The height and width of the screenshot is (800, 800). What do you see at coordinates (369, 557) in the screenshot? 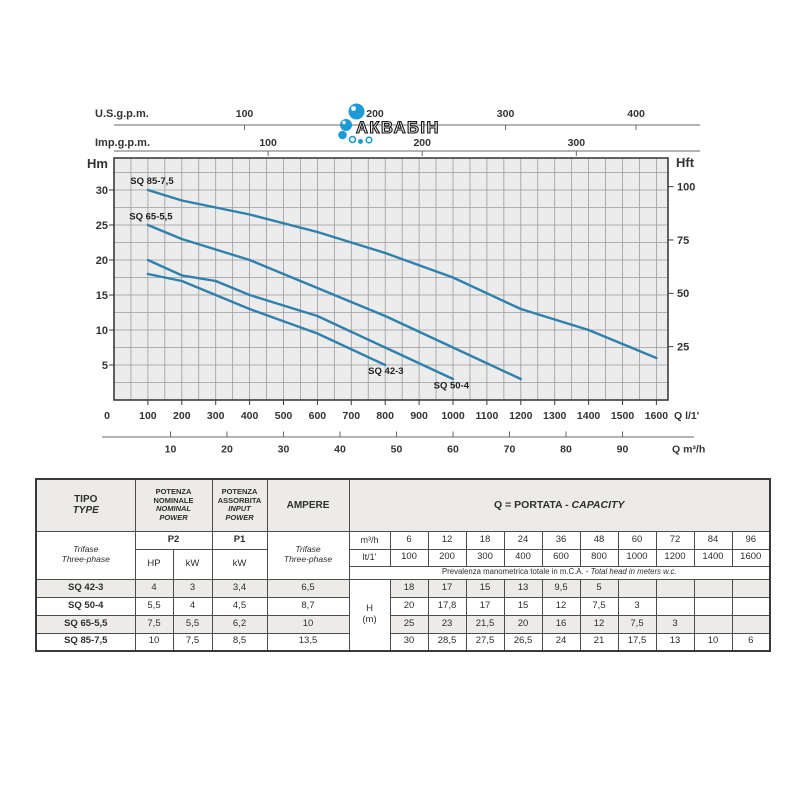
I see `capacity-unit-lt1: lt/1'` at bounding box center [369, 557].